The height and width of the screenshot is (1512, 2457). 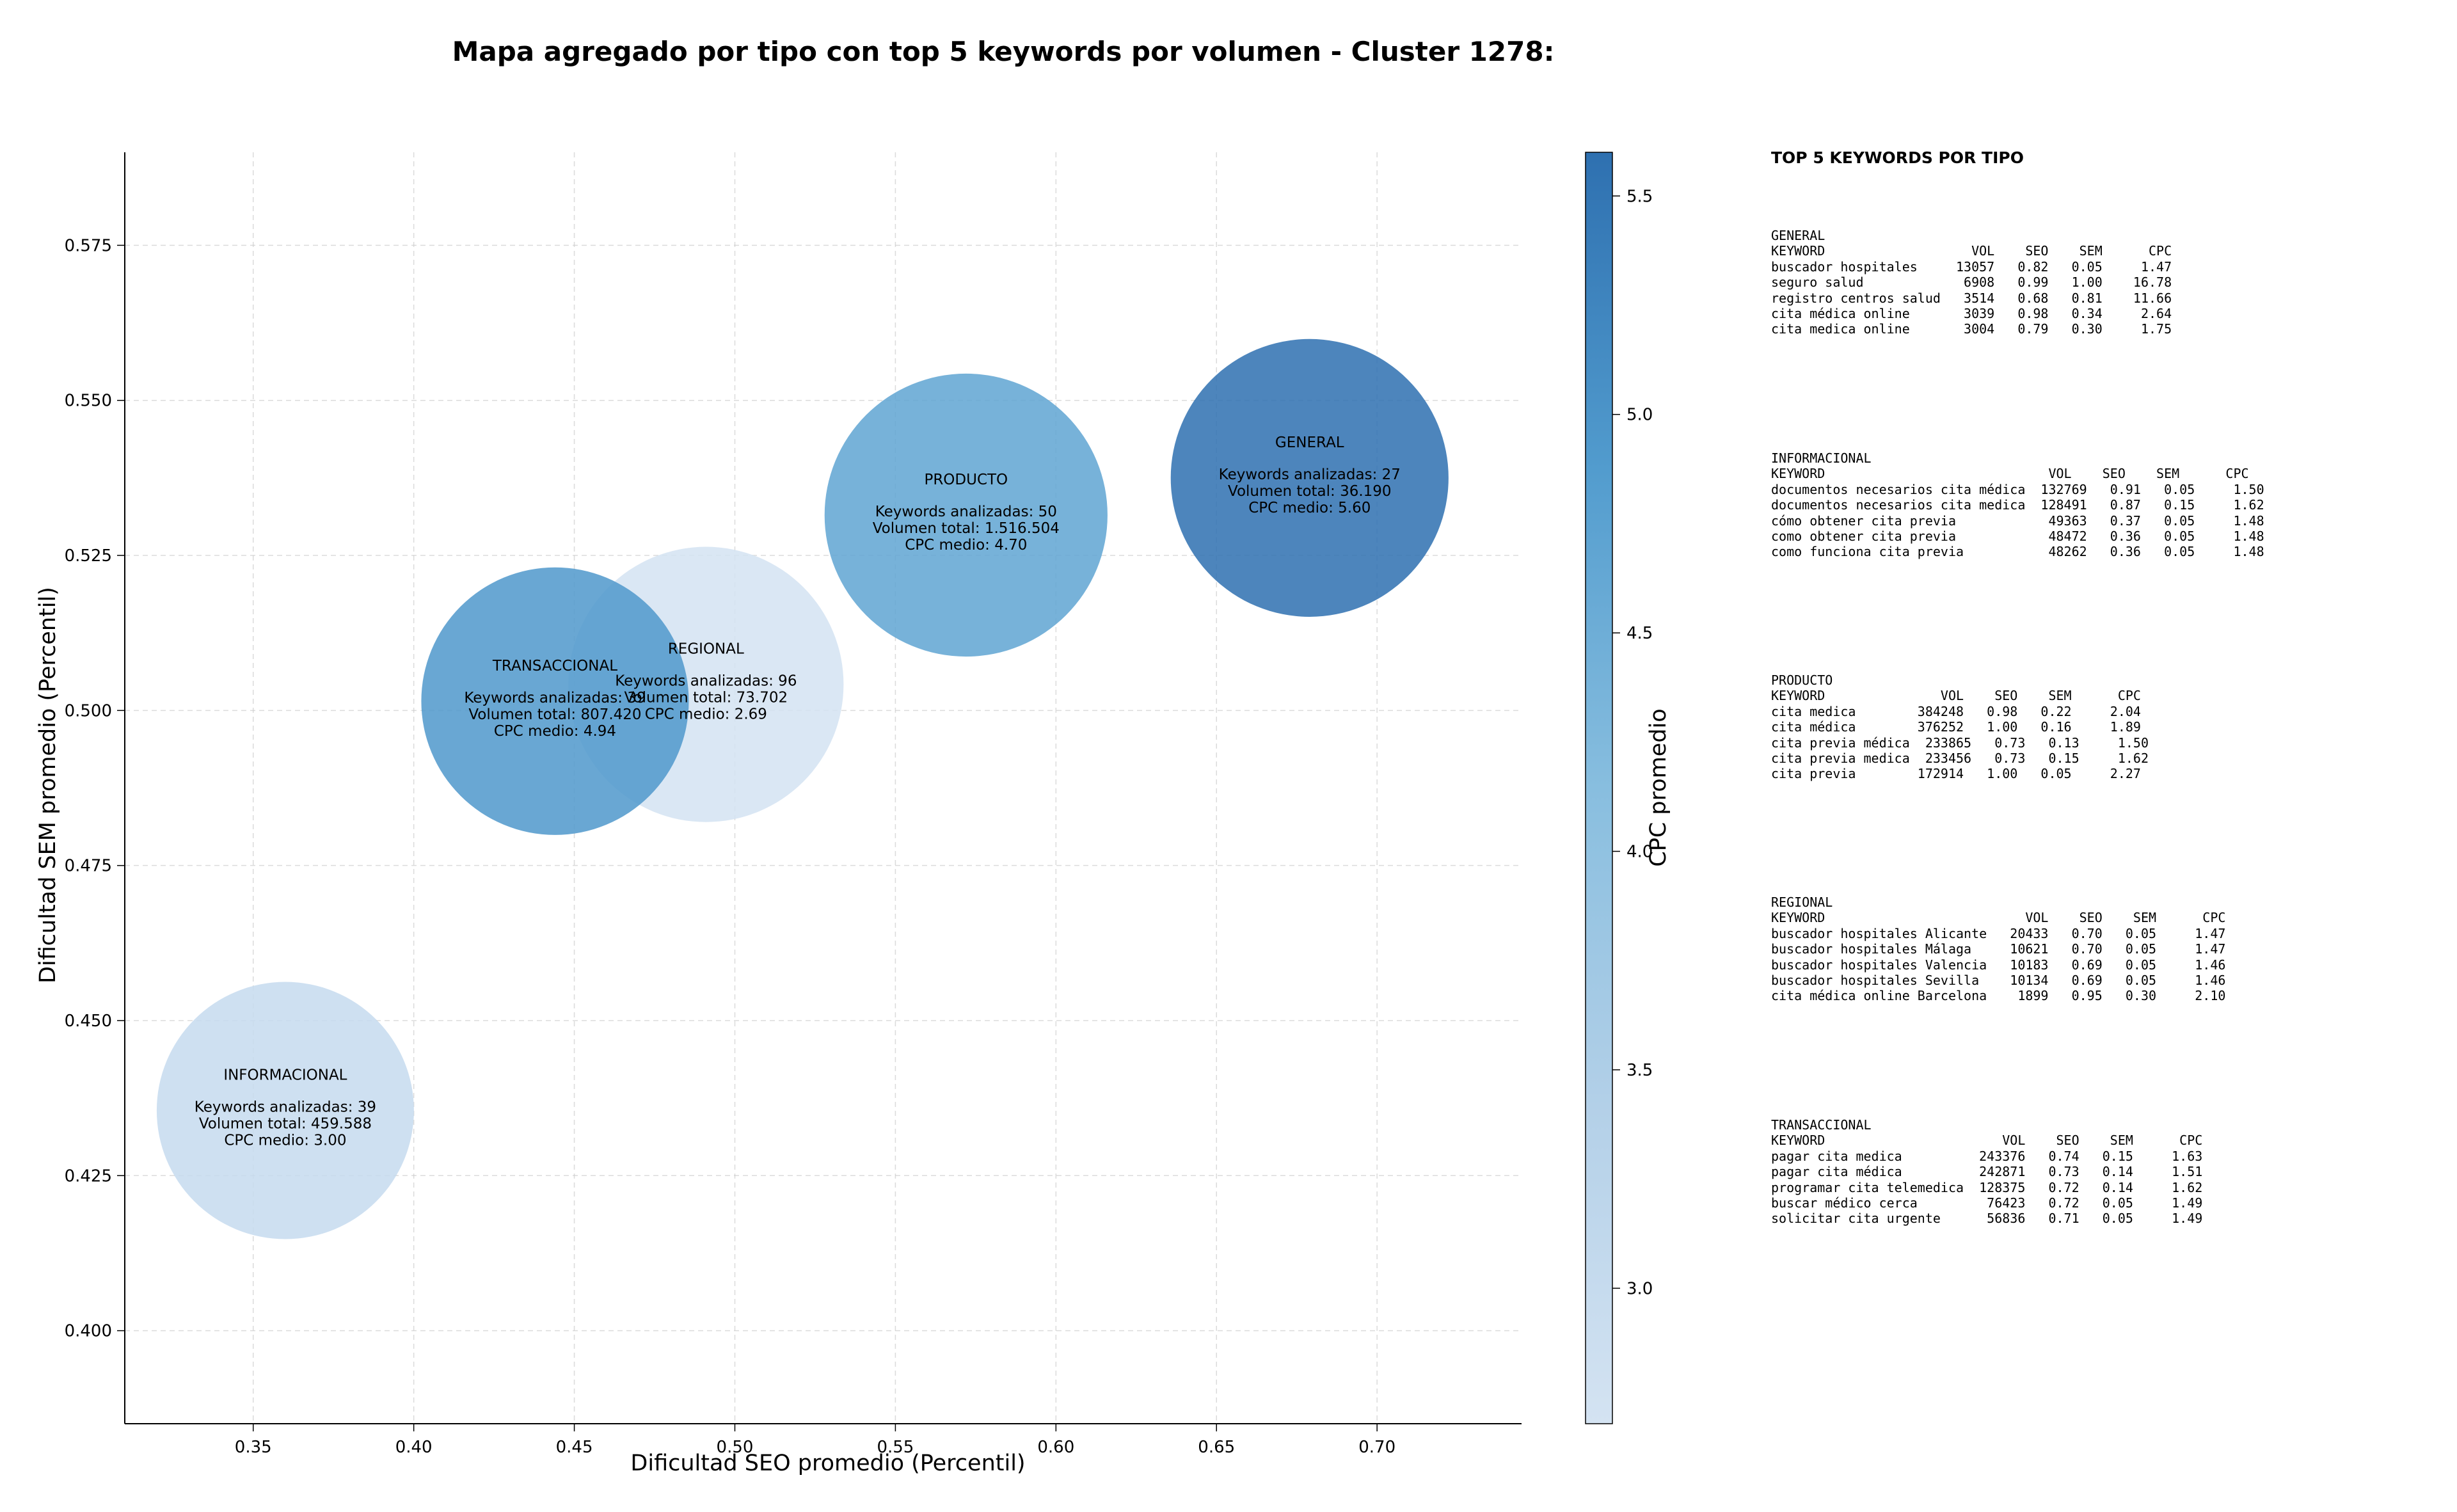 I want to click on bubble-informacional, so click(x=285, y=1110).